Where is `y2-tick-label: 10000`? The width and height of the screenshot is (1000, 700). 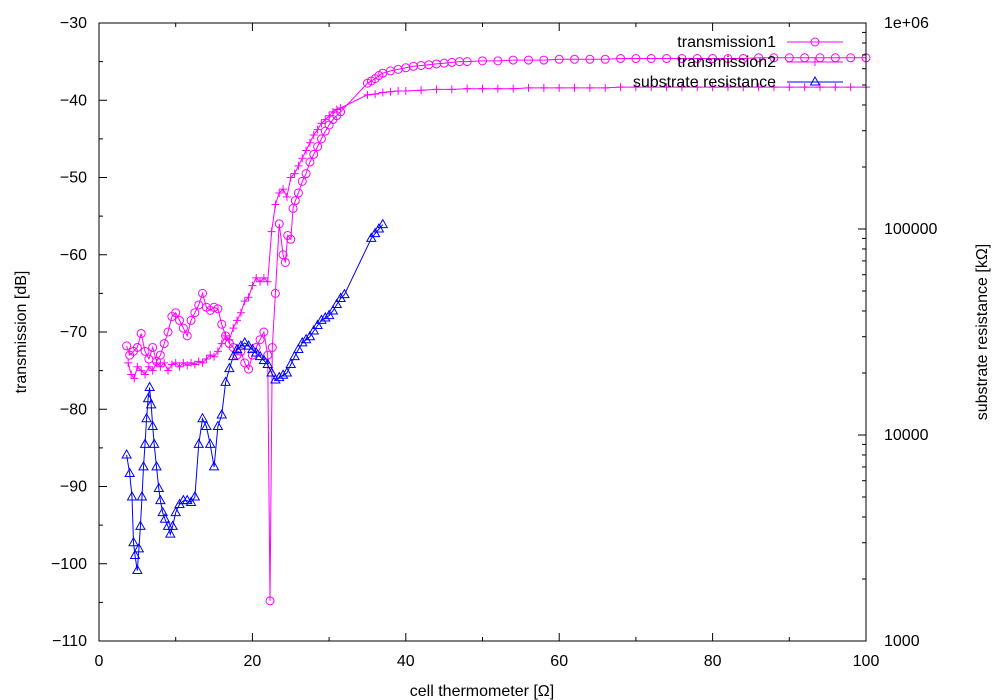
y2-tick-label: 10000 is located at coordinates (906, 435).